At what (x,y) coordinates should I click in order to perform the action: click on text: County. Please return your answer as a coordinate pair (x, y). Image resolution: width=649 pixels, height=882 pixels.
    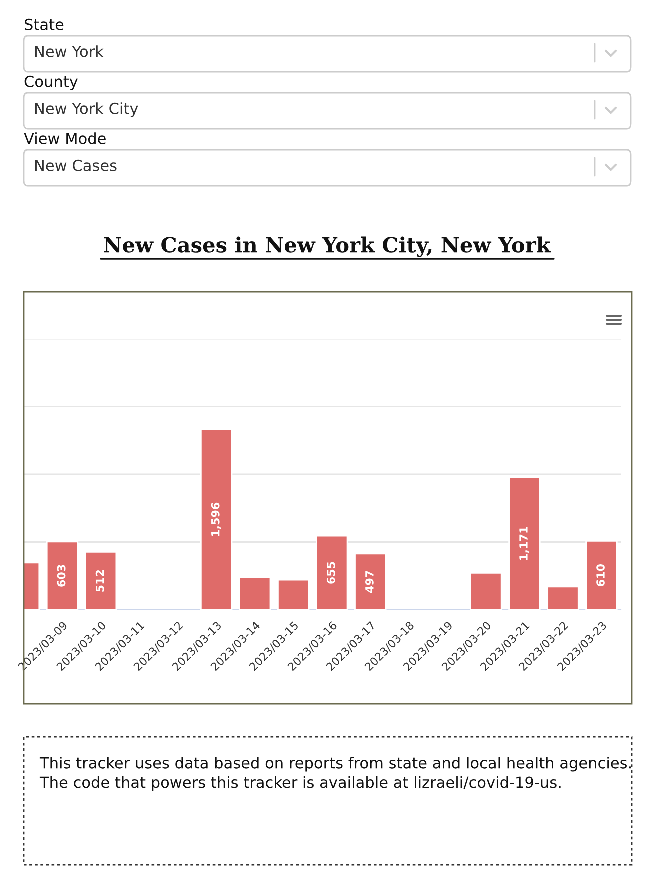
    Looking at the image, I should click on (51, 83).